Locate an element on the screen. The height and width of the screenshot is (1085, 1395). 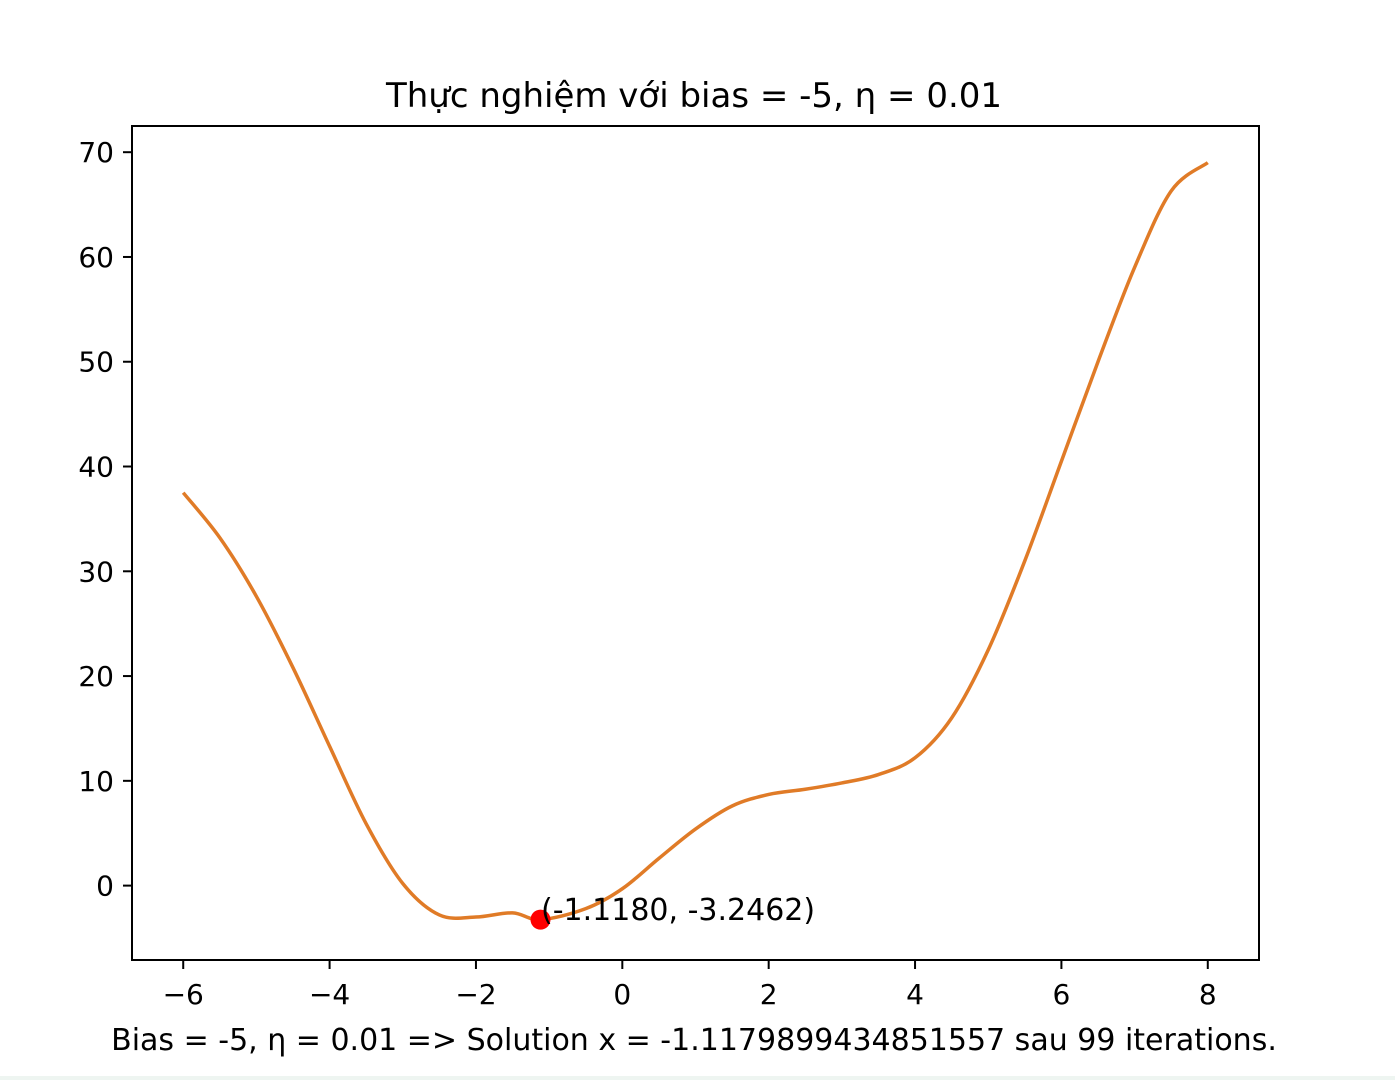
x-tick-label: 8 is located at coordinates (1208, 994).